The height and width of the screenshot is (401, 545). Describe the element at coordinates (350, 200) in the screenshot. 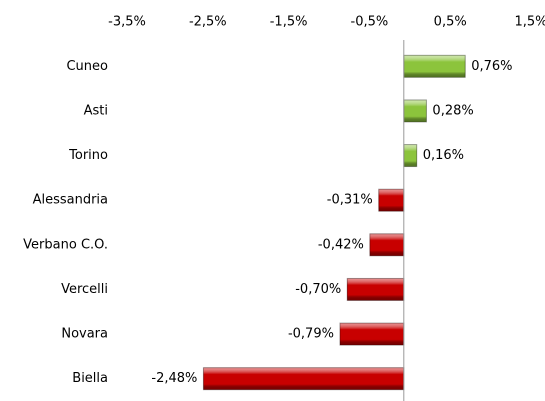

I see `value-label: -0,31%` at that location.